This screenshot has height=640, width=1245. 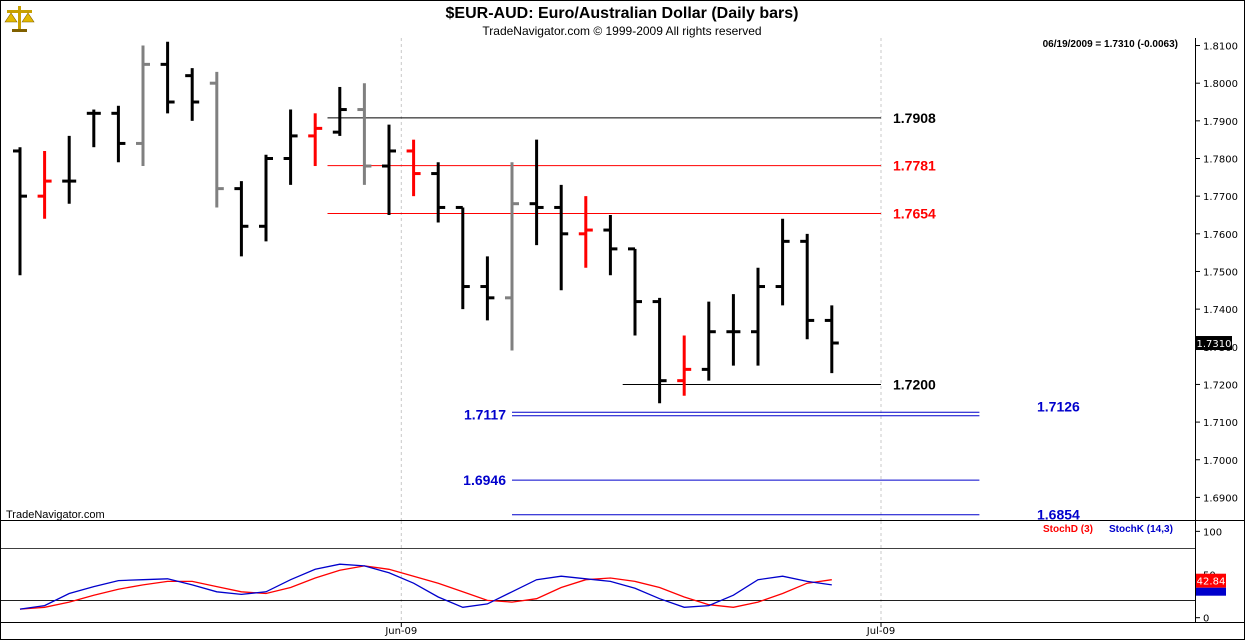 What do you see at coordinates (1220, 498) in the screenshot?
I see `price-tick-label: 1.6900` at bounding box center [1220, 498].